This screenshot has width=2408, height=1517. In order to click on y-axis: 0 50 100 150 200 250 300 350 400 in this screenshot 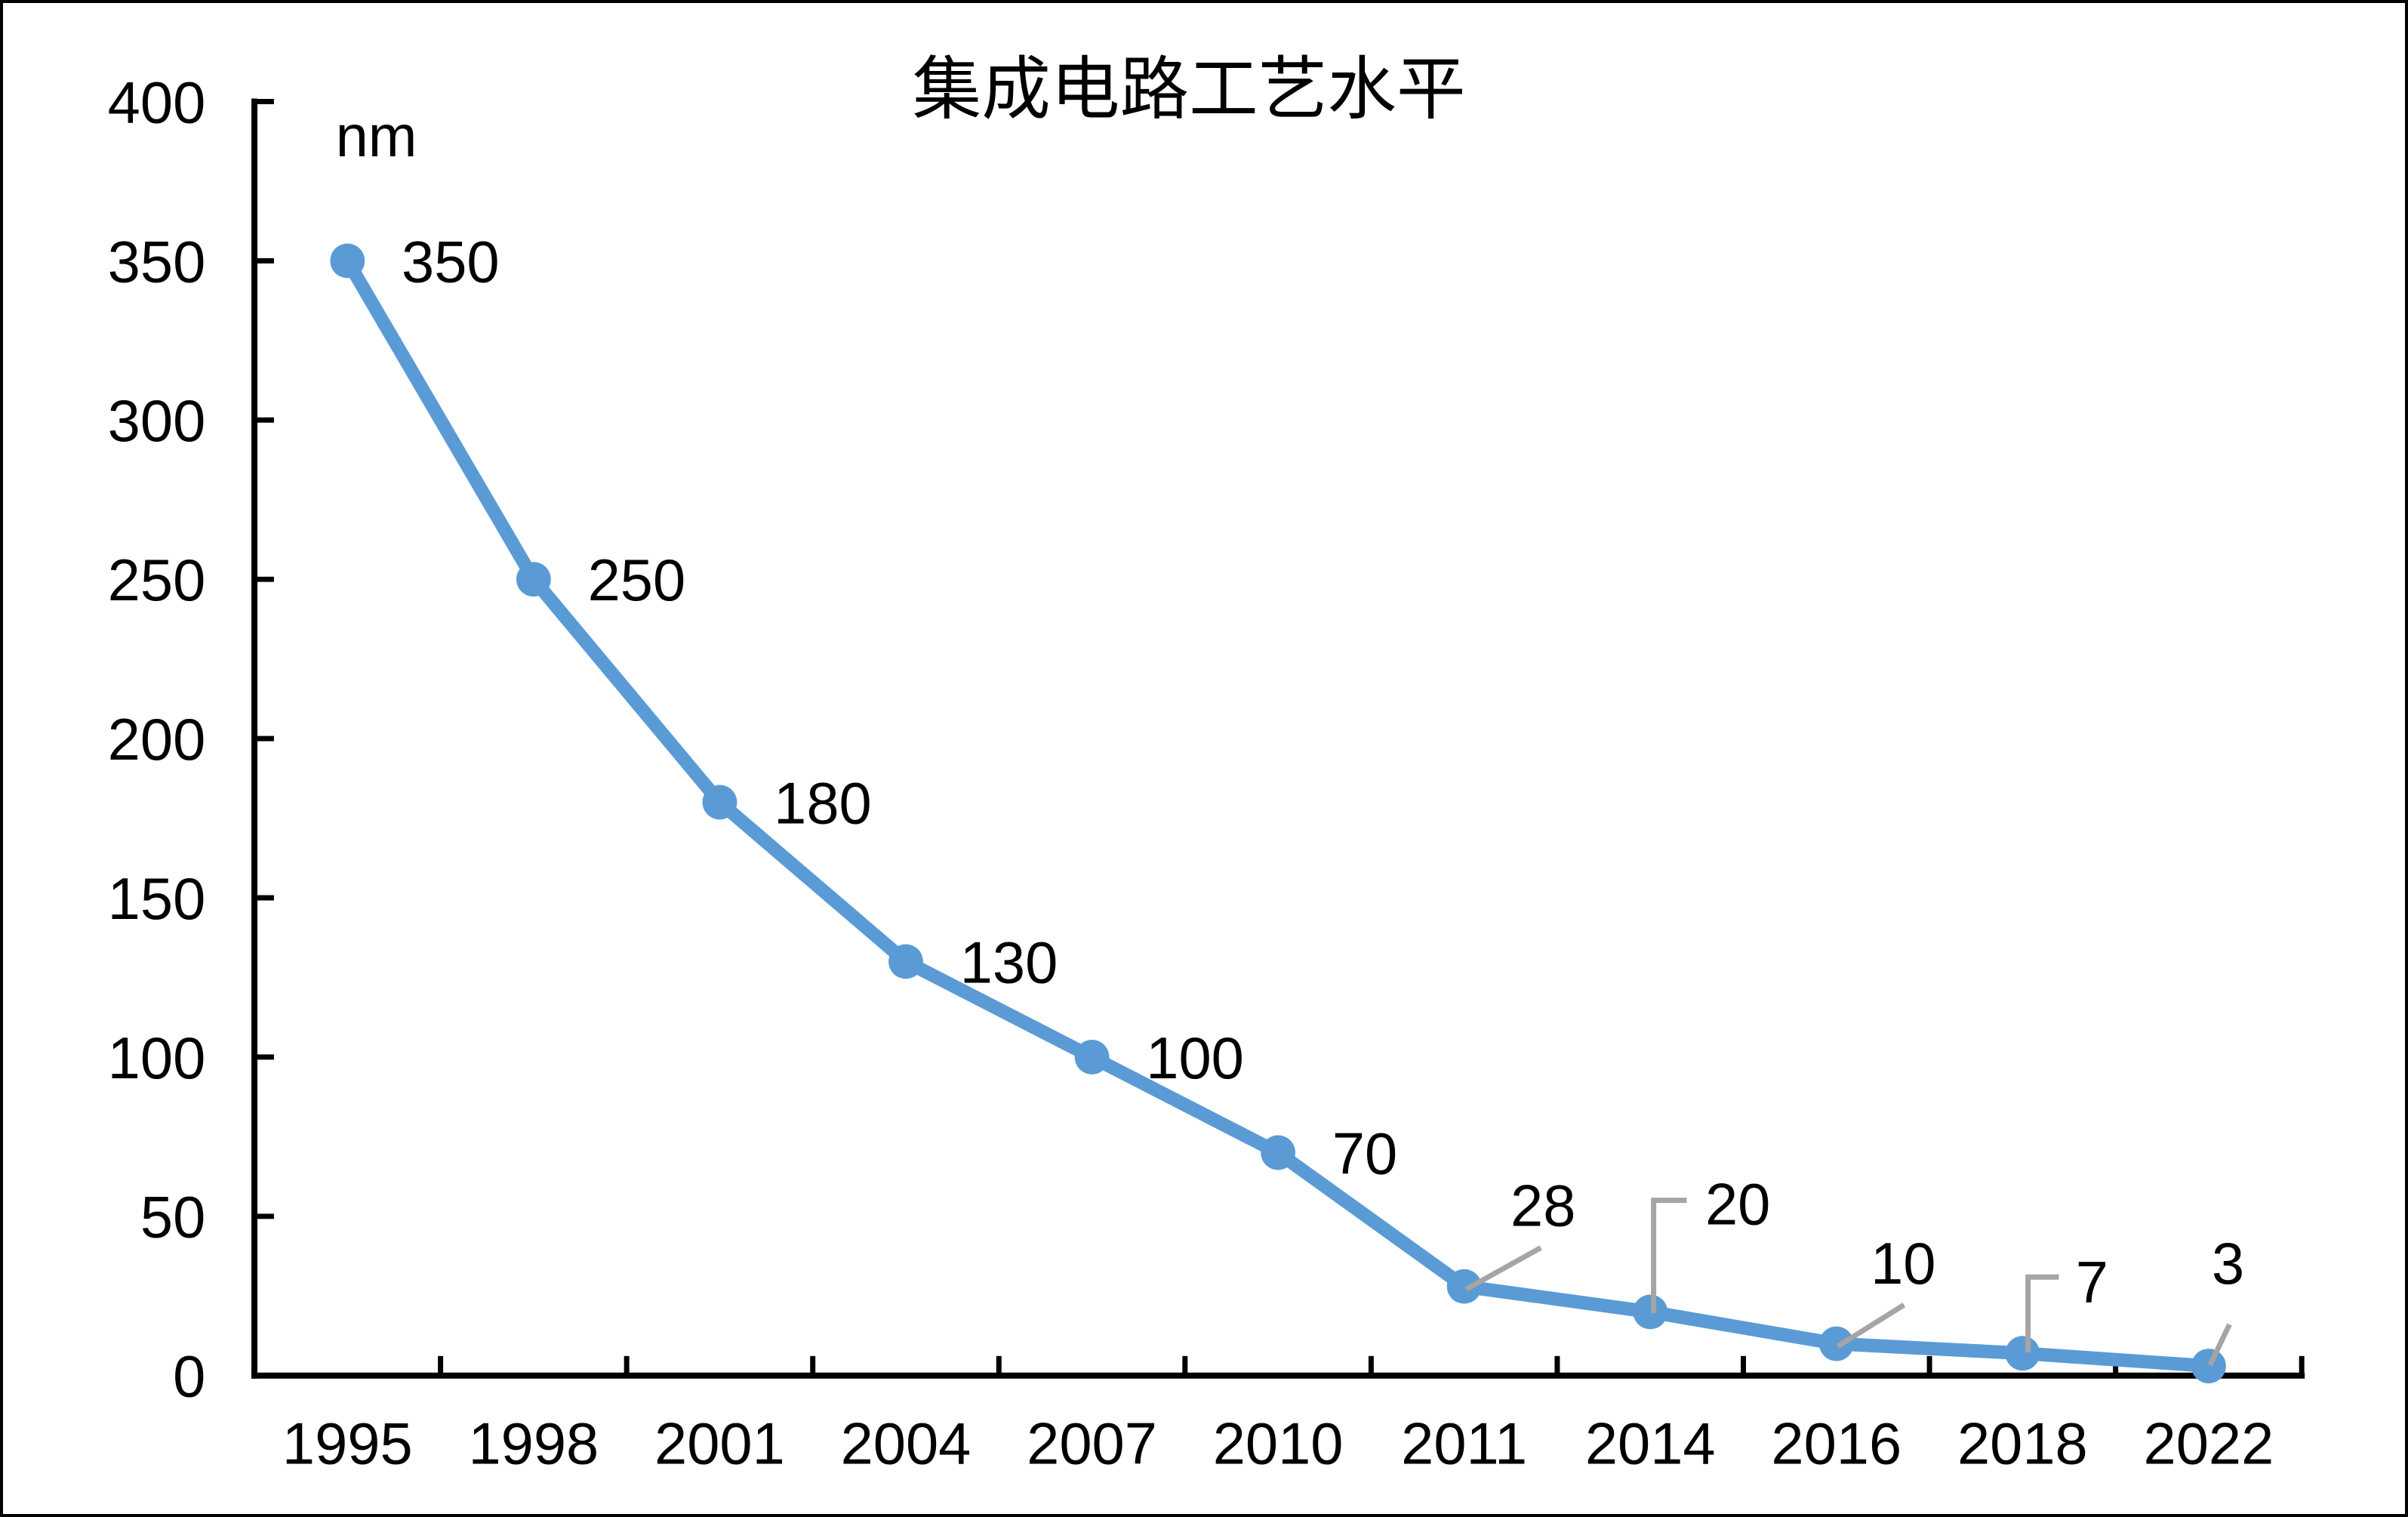, I will do `click(191, 740)`.